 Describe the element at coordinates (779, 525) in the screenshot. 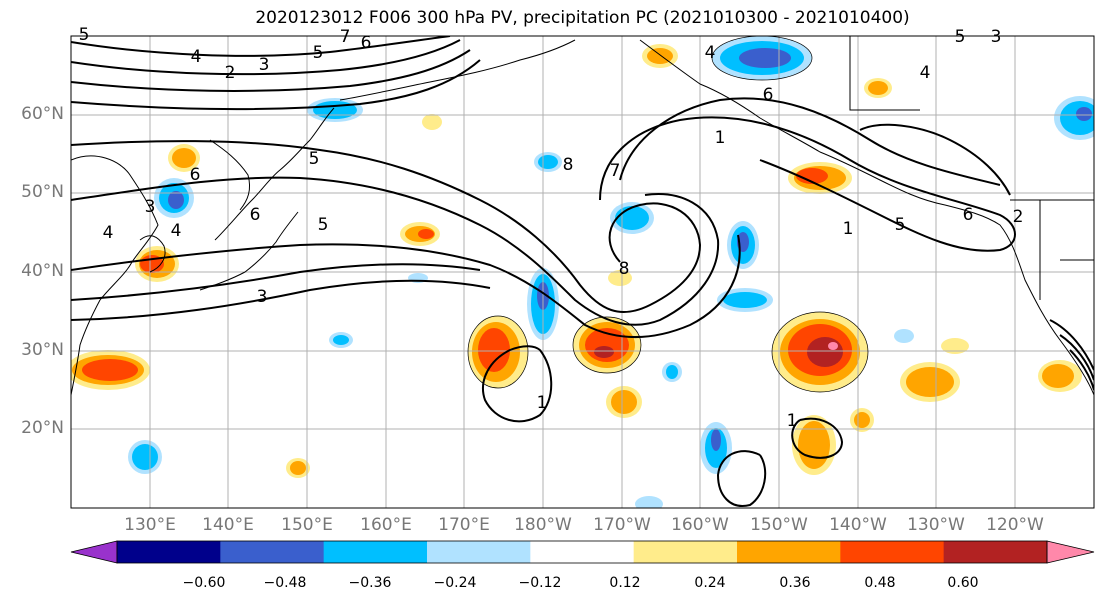

I see `lon-label-150w: 150°W` at that location.